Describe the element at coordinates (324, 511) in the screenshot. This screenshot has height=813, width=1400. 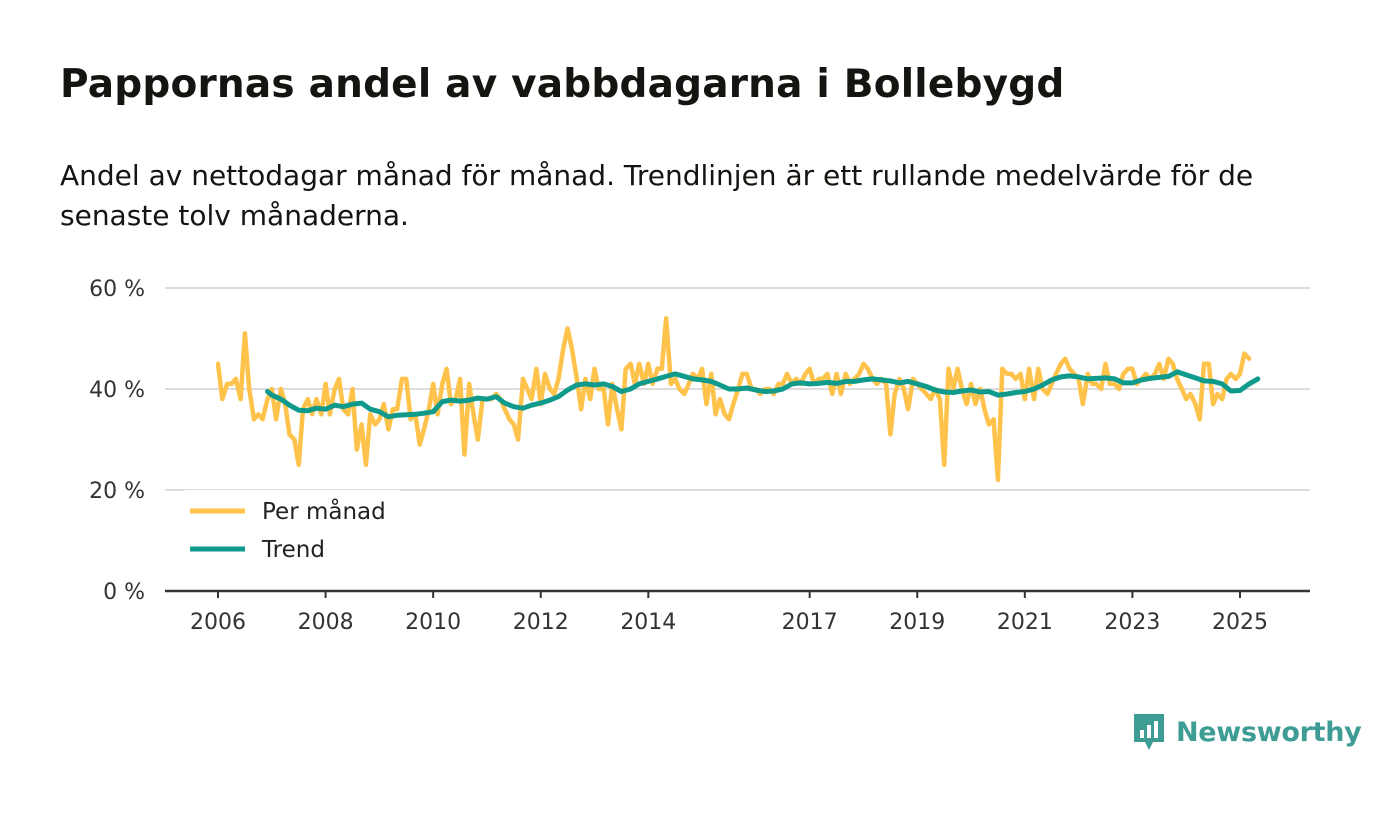
I see `legend-label-monthly: Per månad` at that location.